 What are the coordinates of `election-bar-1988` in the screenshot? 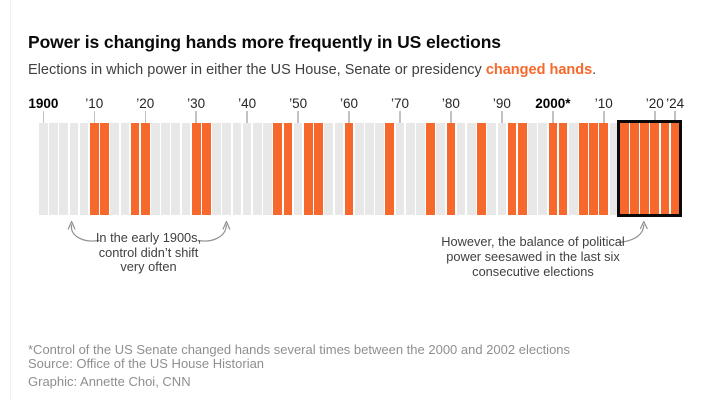 It's located at (492, 169).